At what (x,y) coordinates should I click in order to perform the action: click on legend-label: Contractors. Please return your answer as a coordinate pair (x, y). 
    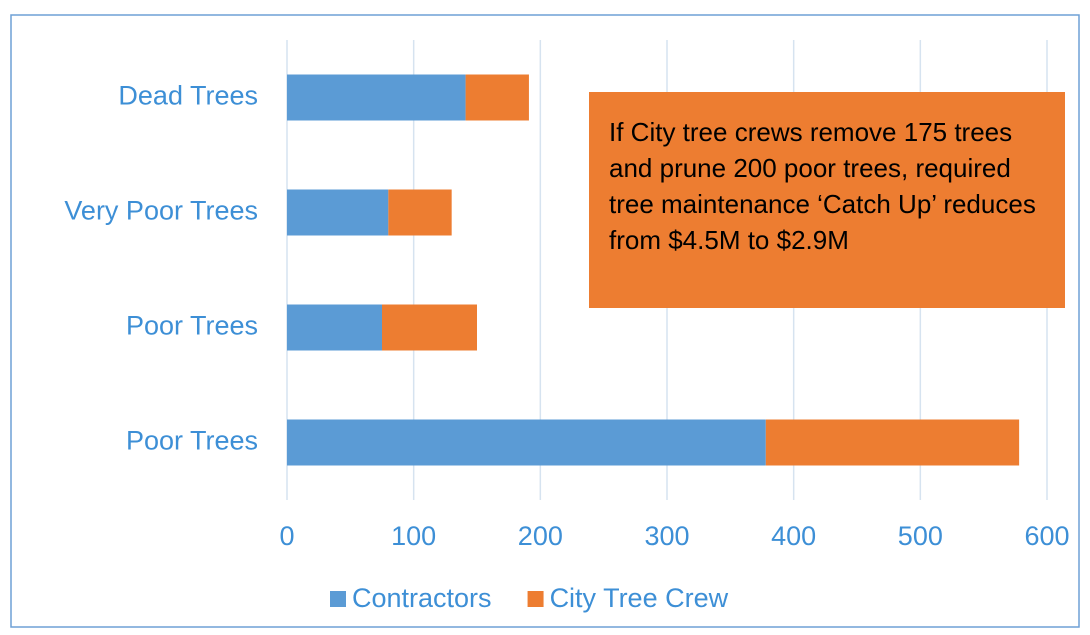
    Looking at the image, I should click on (422, 598).